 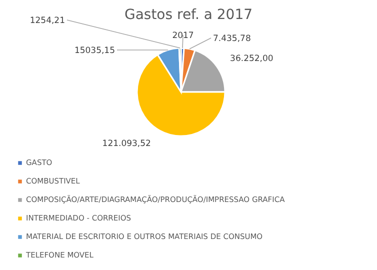 What do you see at coordinates (252, 59) in the screenshot?
I see `data-label: 36.252,00` at bounding box center [252, 59].